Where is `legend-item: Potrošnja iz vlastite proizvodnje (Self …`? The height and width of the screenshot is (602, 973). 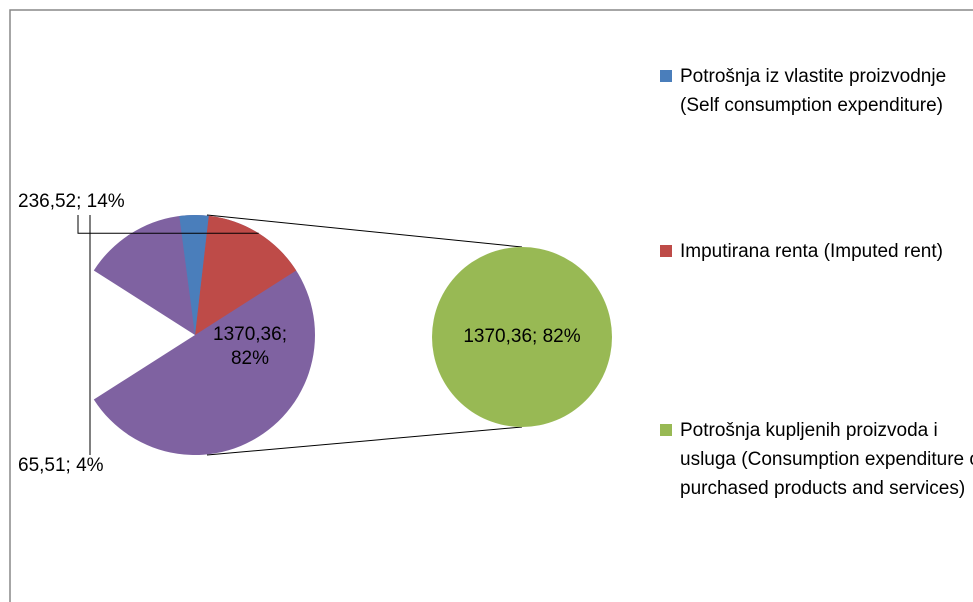
legend-item: Potrošnja iz vlastite proizvodnje (Self … is located at coordinates (816, 91).